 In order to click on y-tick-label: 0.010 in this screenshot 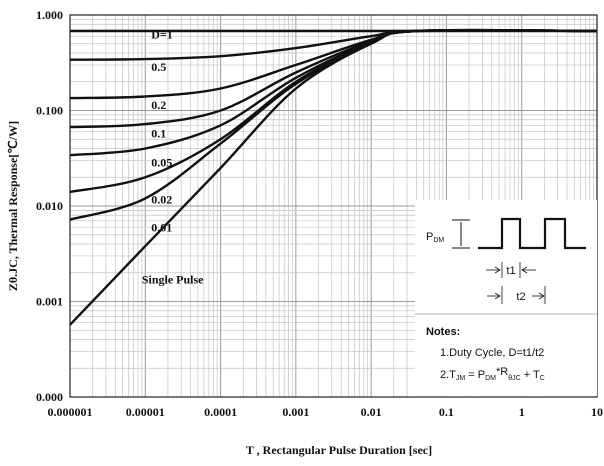, I will do `click(49, 206)`.